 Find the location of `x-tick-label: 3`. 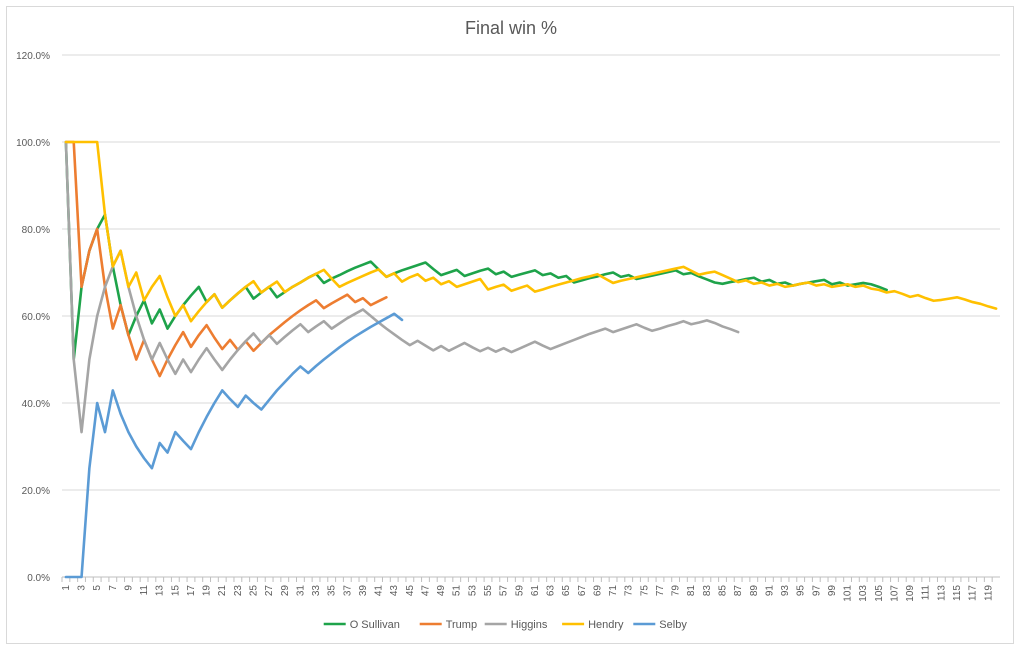

x-tick-label: 3 is located at coordinates (82, 588).